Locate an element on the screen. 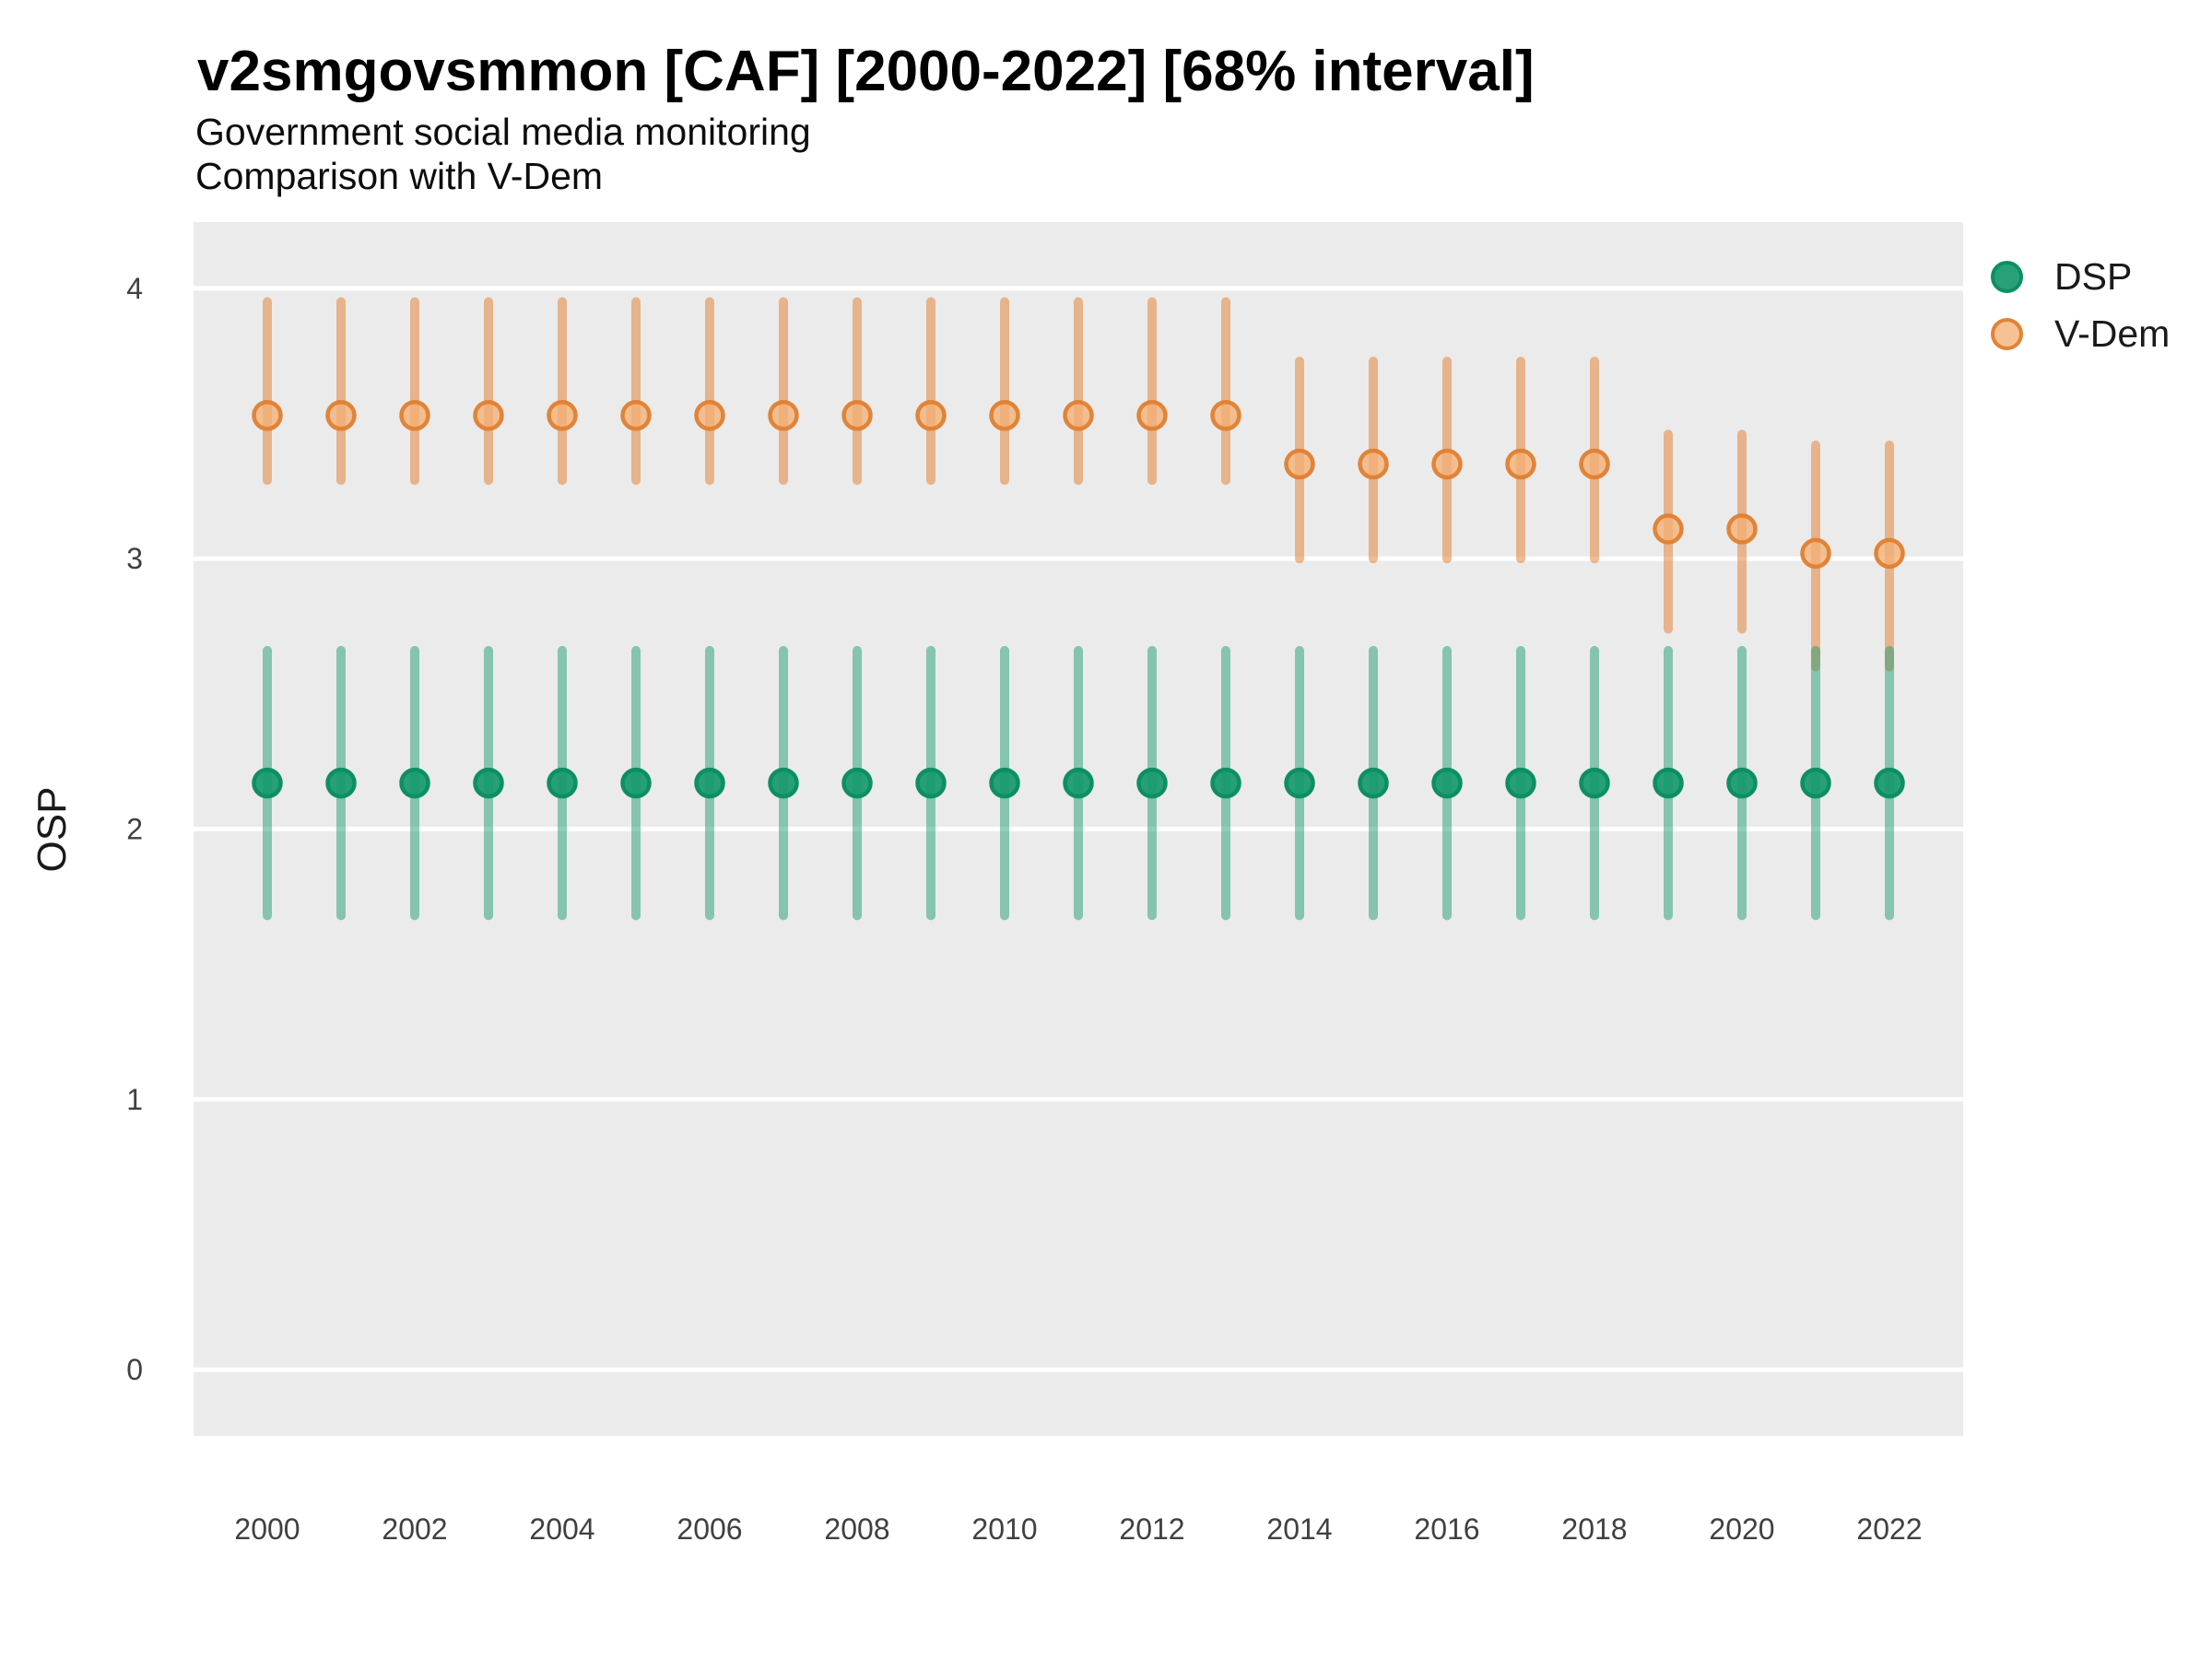  point-dsp-2016 is located at coordinates (1447, 783).